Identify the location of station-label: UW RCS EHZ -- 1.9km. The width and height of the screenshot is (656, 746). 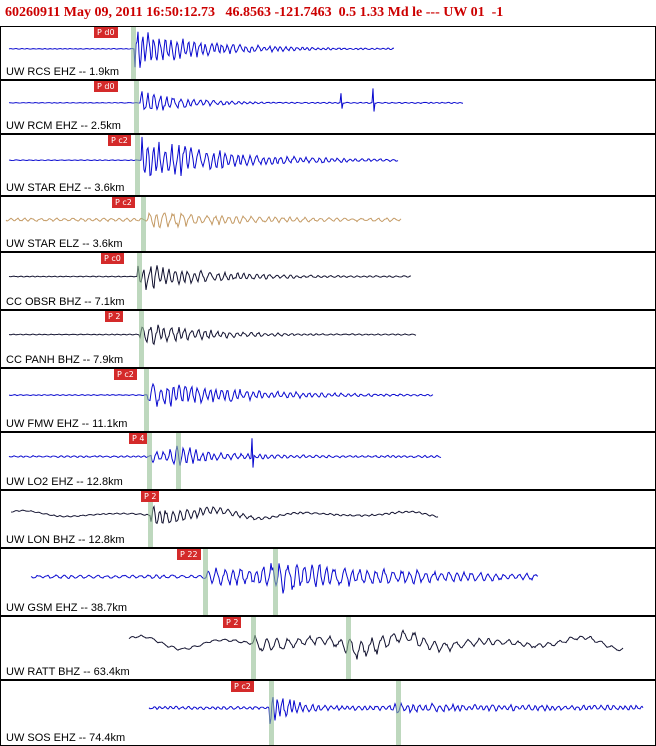
(63, 72).